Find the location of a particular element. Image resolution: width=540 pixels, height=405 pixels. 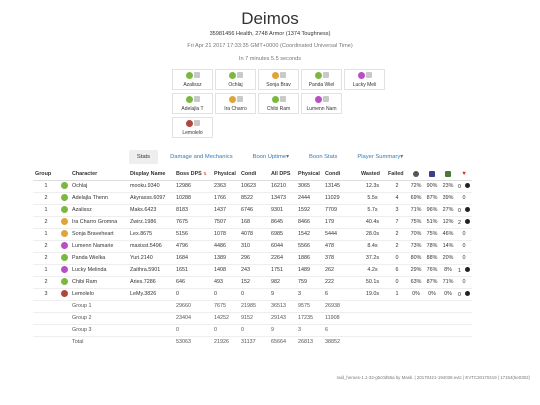

cell-condi: 21985 is located at coordinates (254, 305).